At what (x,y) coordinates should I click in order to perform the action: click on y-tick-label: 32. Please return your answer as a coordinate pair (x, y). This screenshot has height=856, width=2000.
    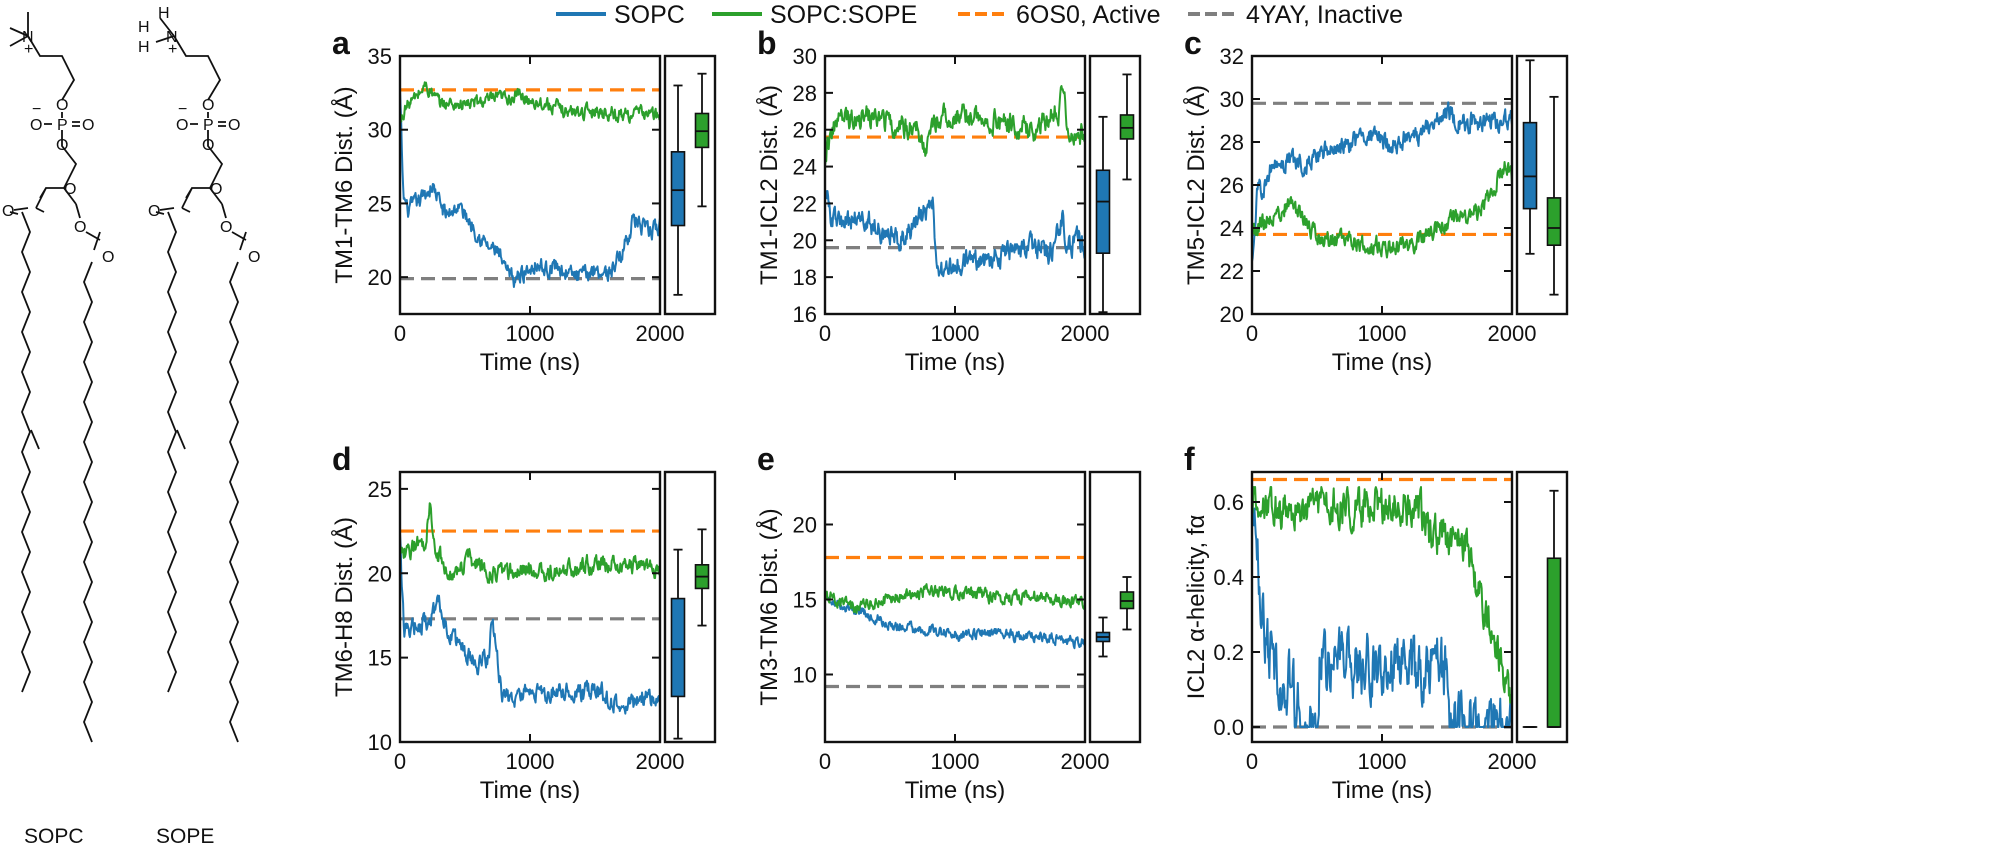
    Looking at the image, I should click on (1232, 56).